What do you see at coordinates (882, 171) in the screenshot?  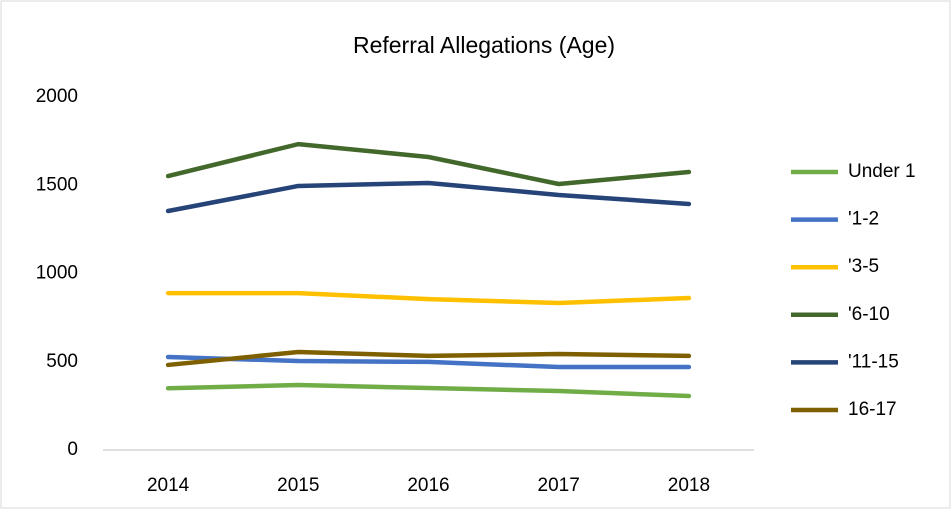 I see `legend-label: Under 1` at bounding box center [882, 171].